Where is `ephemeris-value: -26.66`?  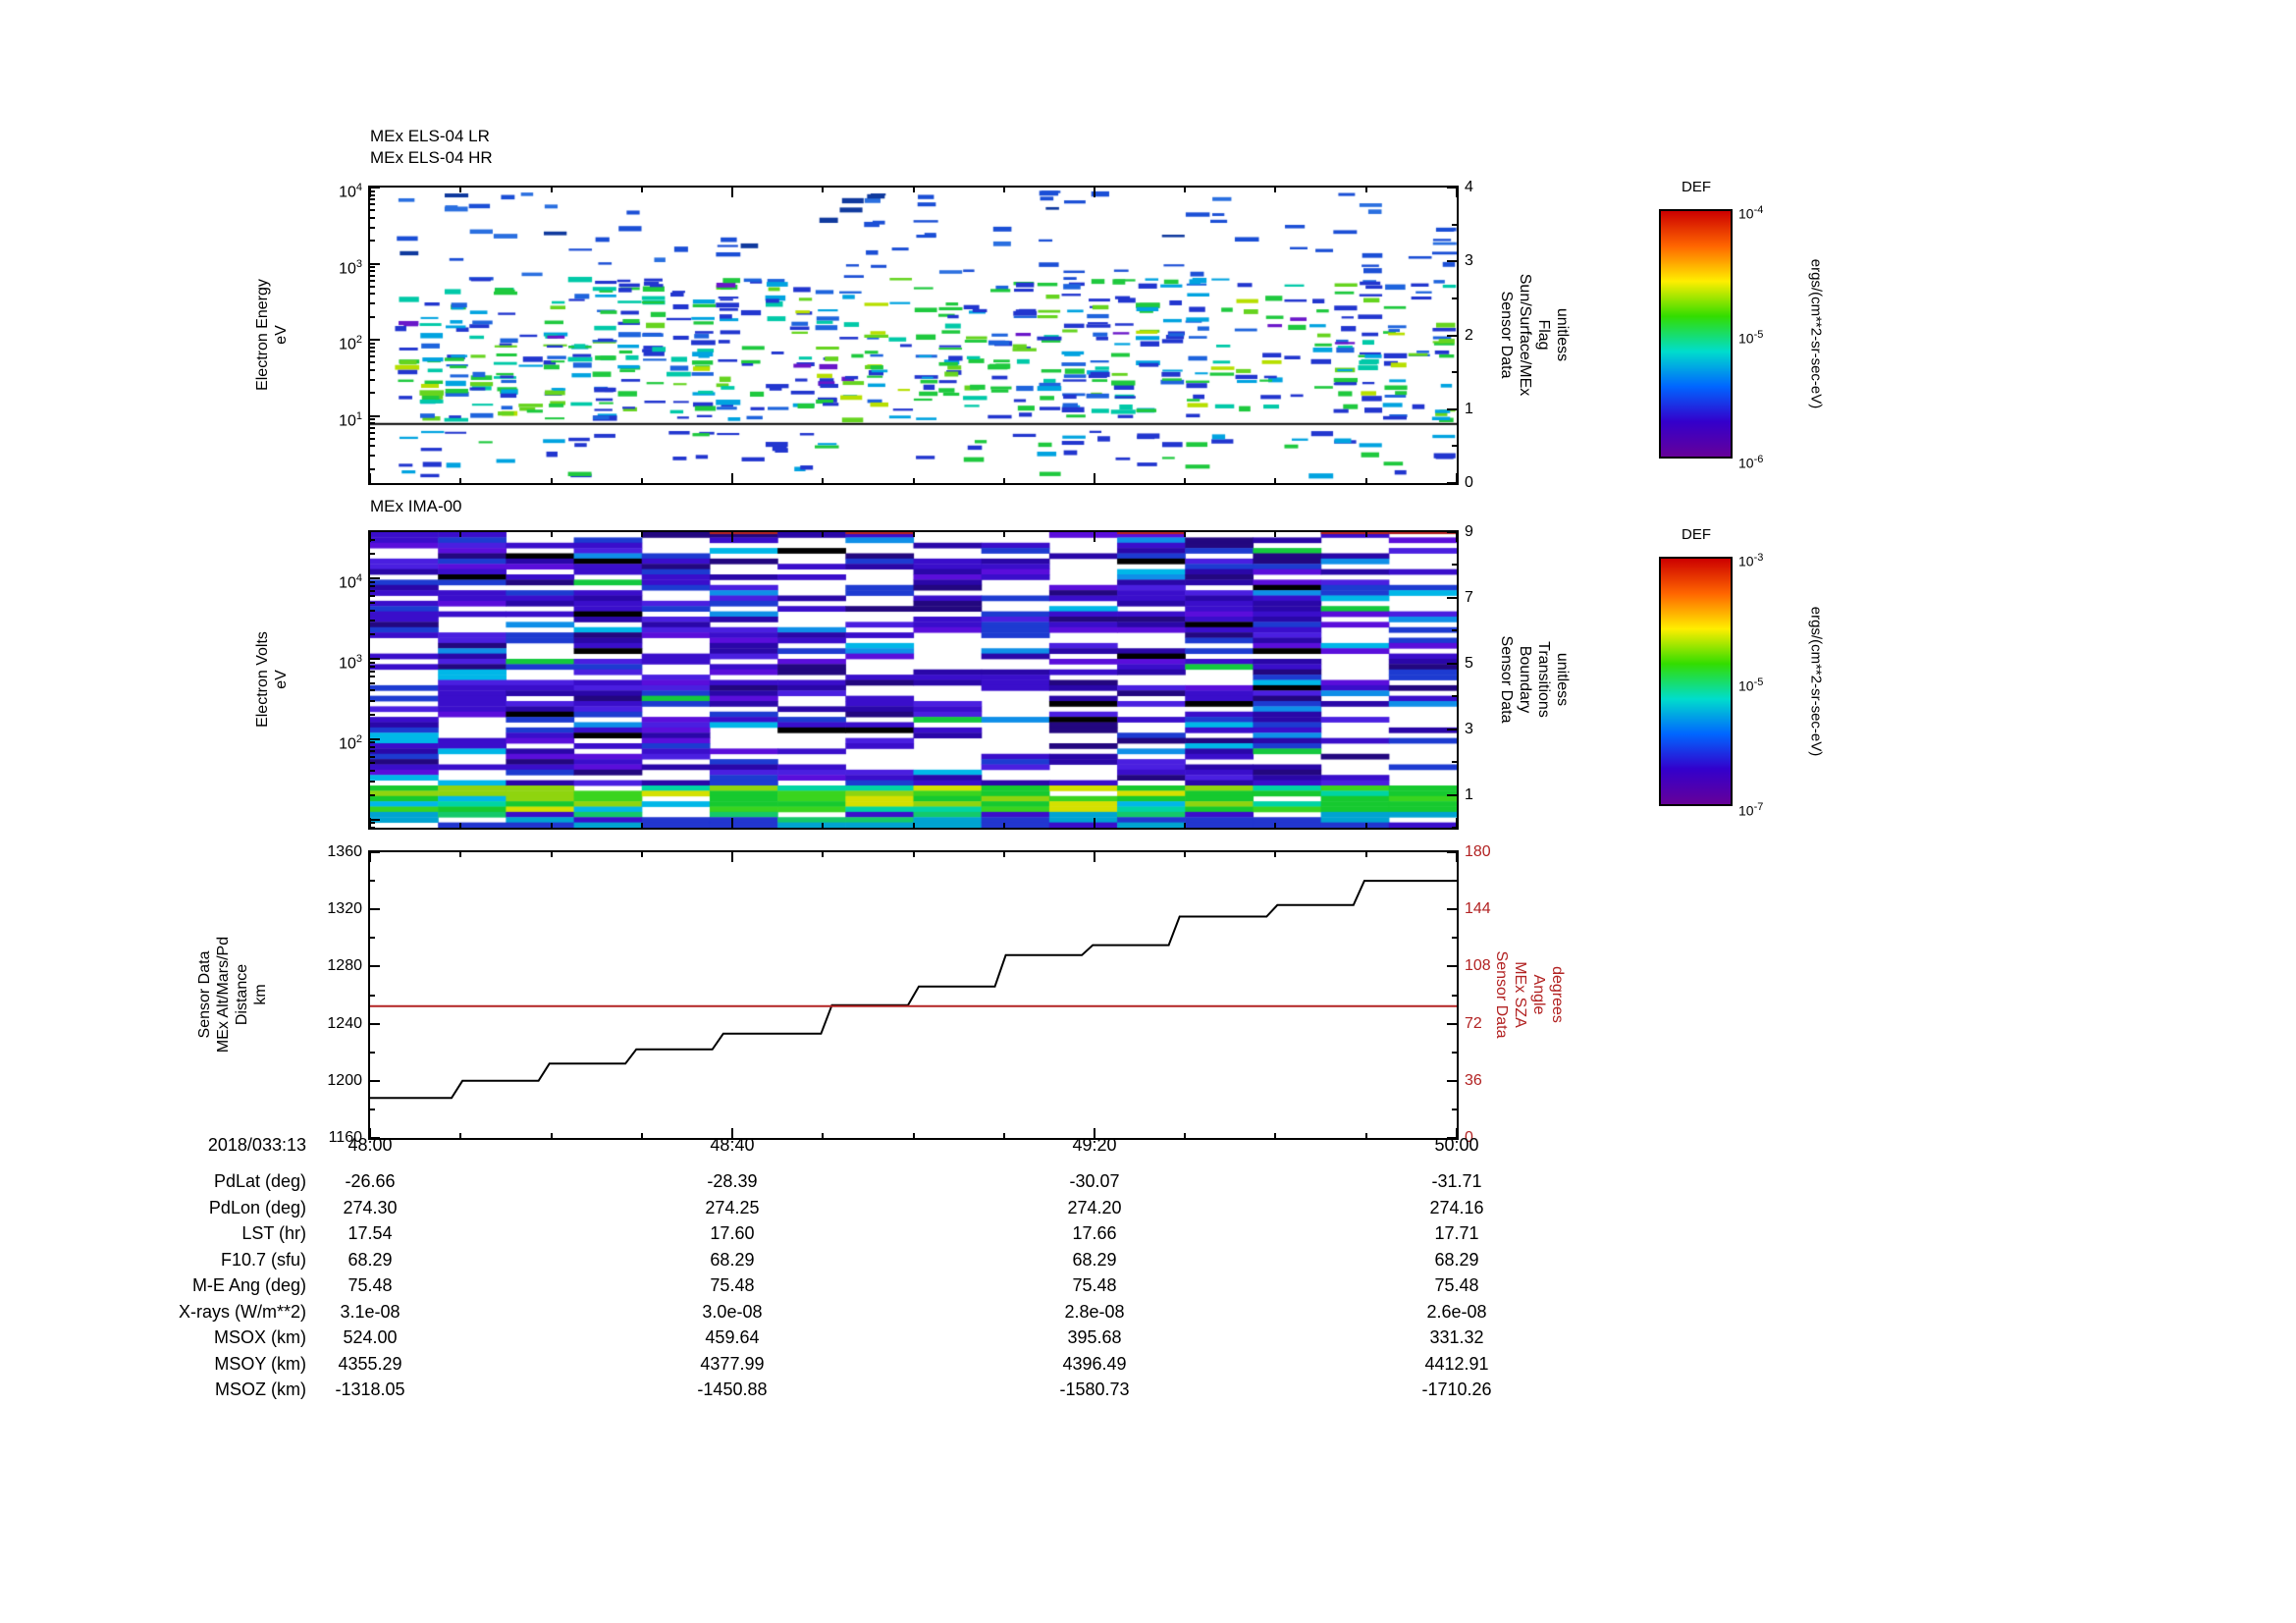
ephemeris-value: -26.66 is located at coordinates (370, 1181).